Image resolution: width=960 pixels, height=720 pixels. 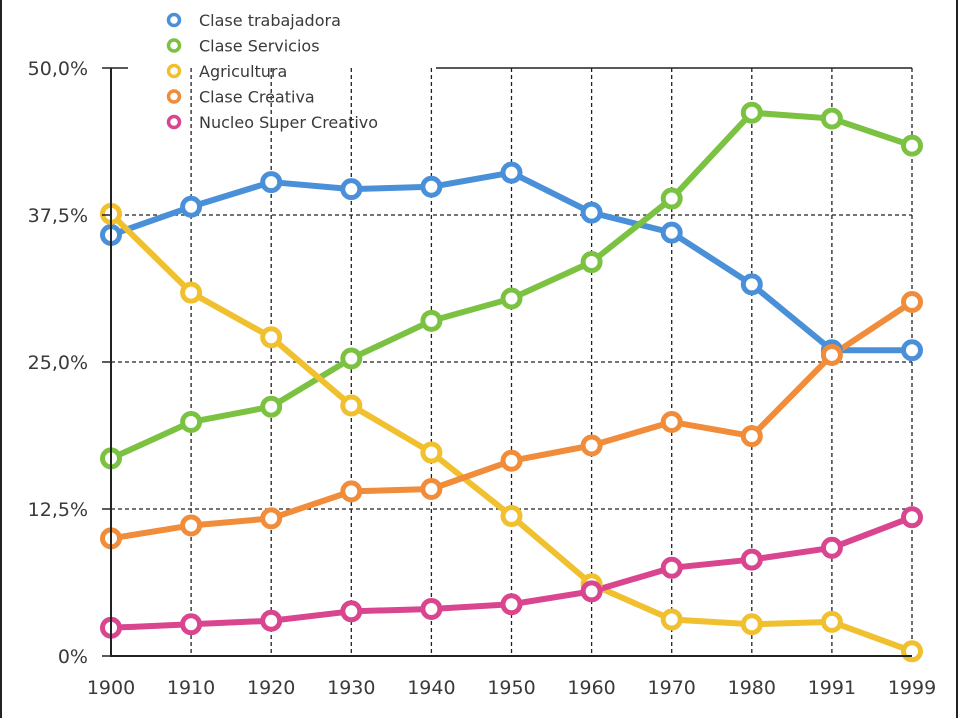 What do you see at coordinates (243, 71) in the screenshot?
I see `legend-label-2: Agricultura` at bounding box center [243, 71].